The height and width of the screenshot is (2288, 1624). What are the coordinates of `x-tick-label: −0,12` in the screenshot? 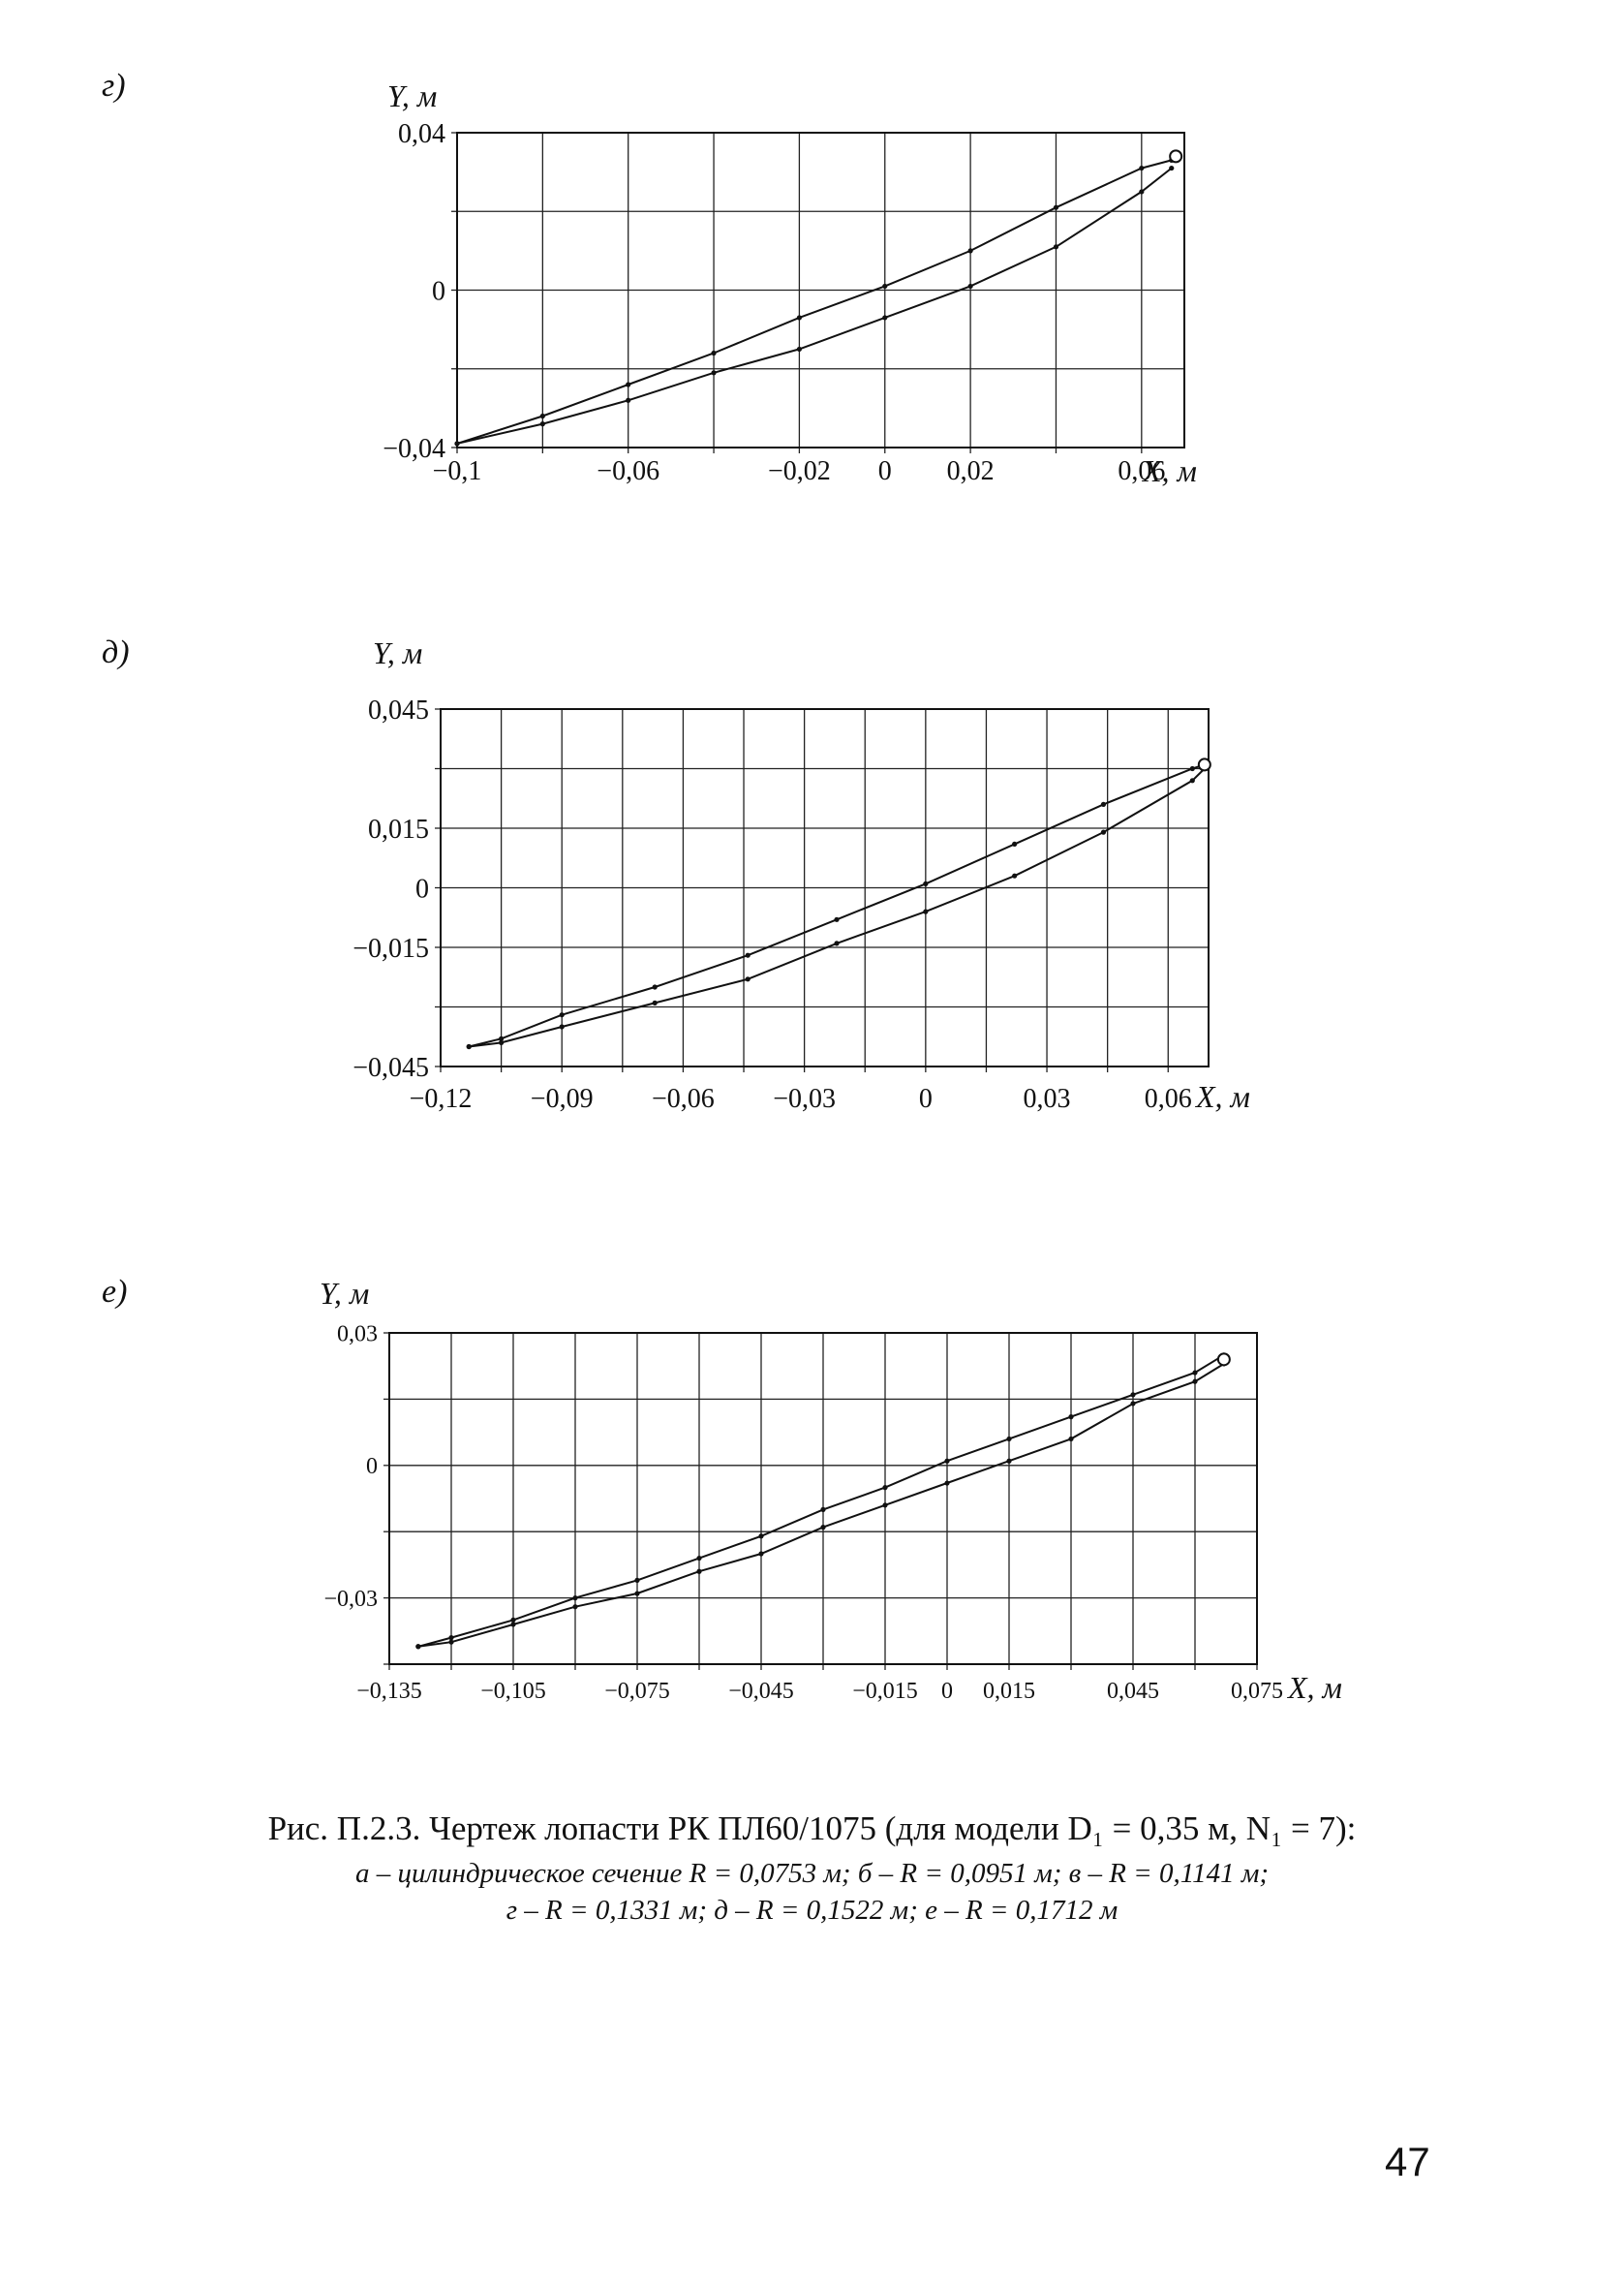 It's located at (441, 1099).